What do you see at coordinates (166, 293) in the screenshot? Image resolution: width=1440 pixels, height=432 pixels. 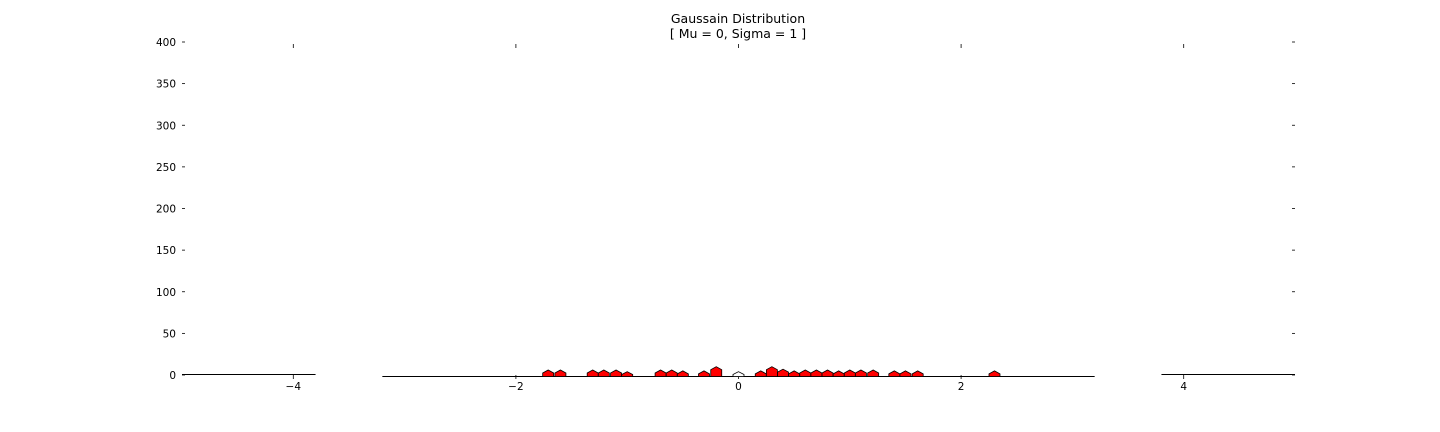 I see `y-tick-label: 100` at bounding box center [166, 293].